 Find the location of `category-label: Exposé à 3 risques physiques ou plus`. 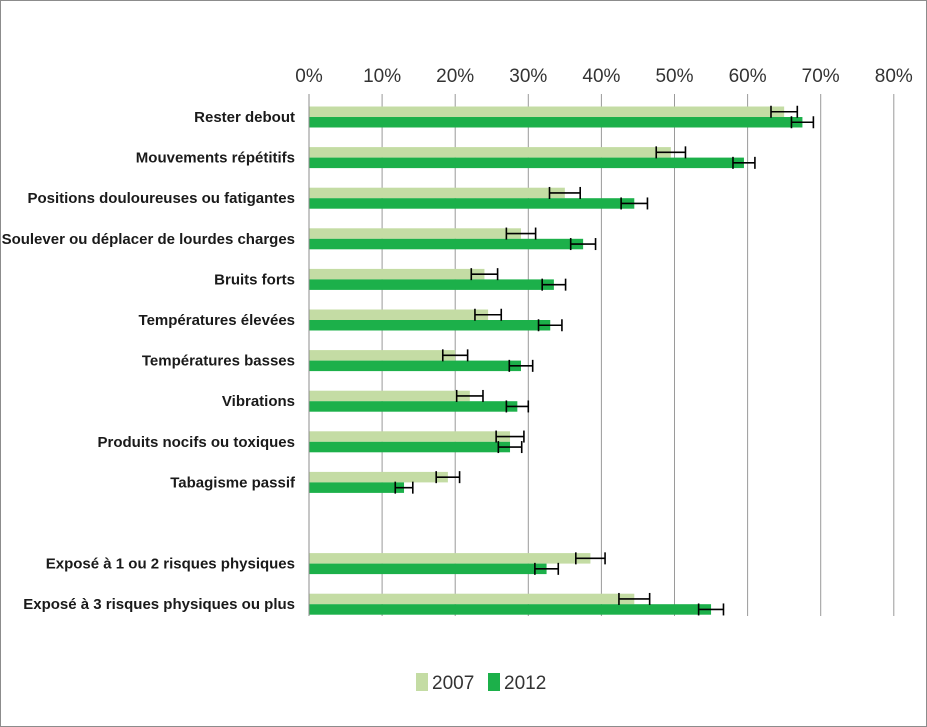

category-label: Exposé à 3 risques physiques ou plus is located at coordinates (159, 604).